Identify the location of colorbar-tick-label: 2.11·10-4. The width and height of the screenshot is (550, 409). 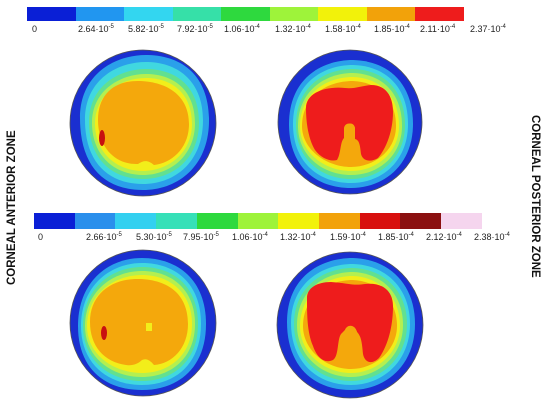
(438, 29).